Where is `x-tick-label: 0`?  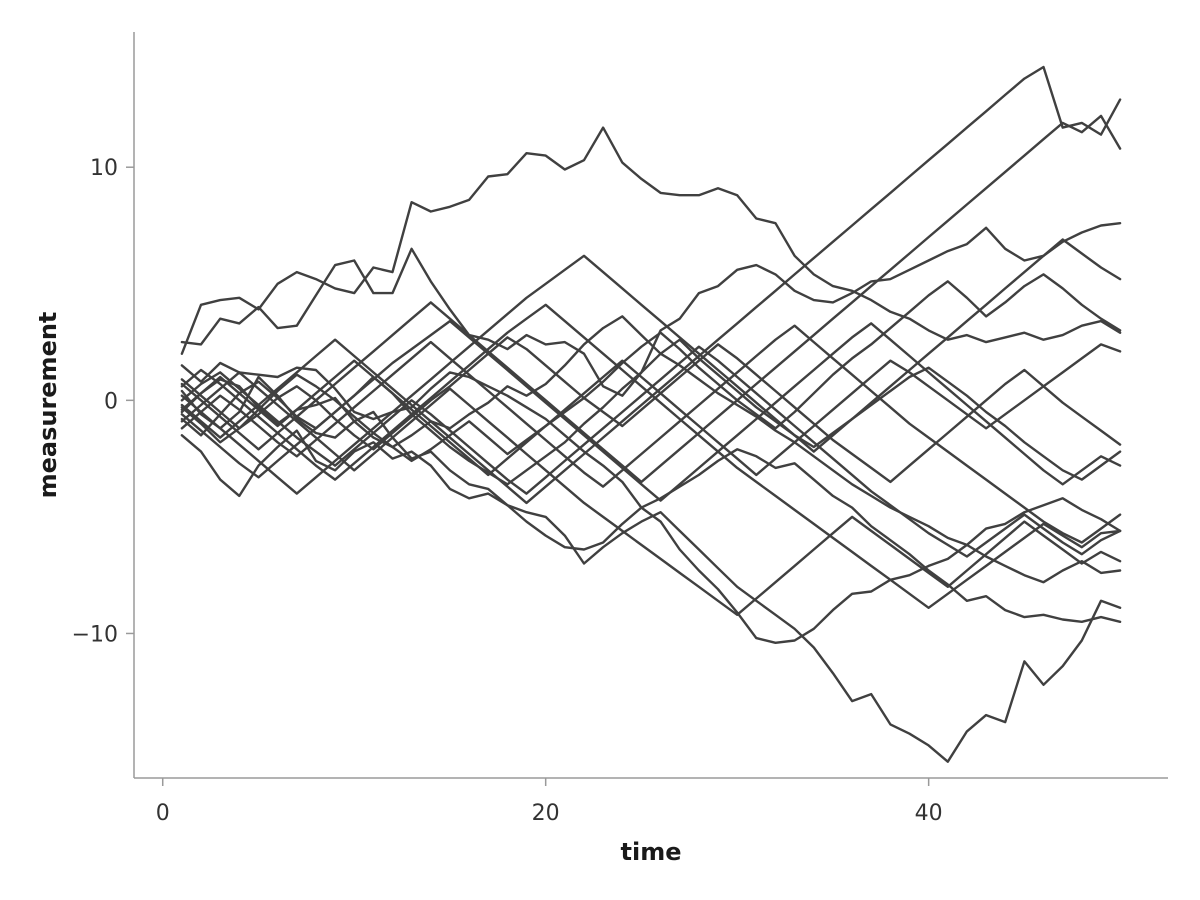
x-tick-label: 0 is located at coordinates (163, 813).